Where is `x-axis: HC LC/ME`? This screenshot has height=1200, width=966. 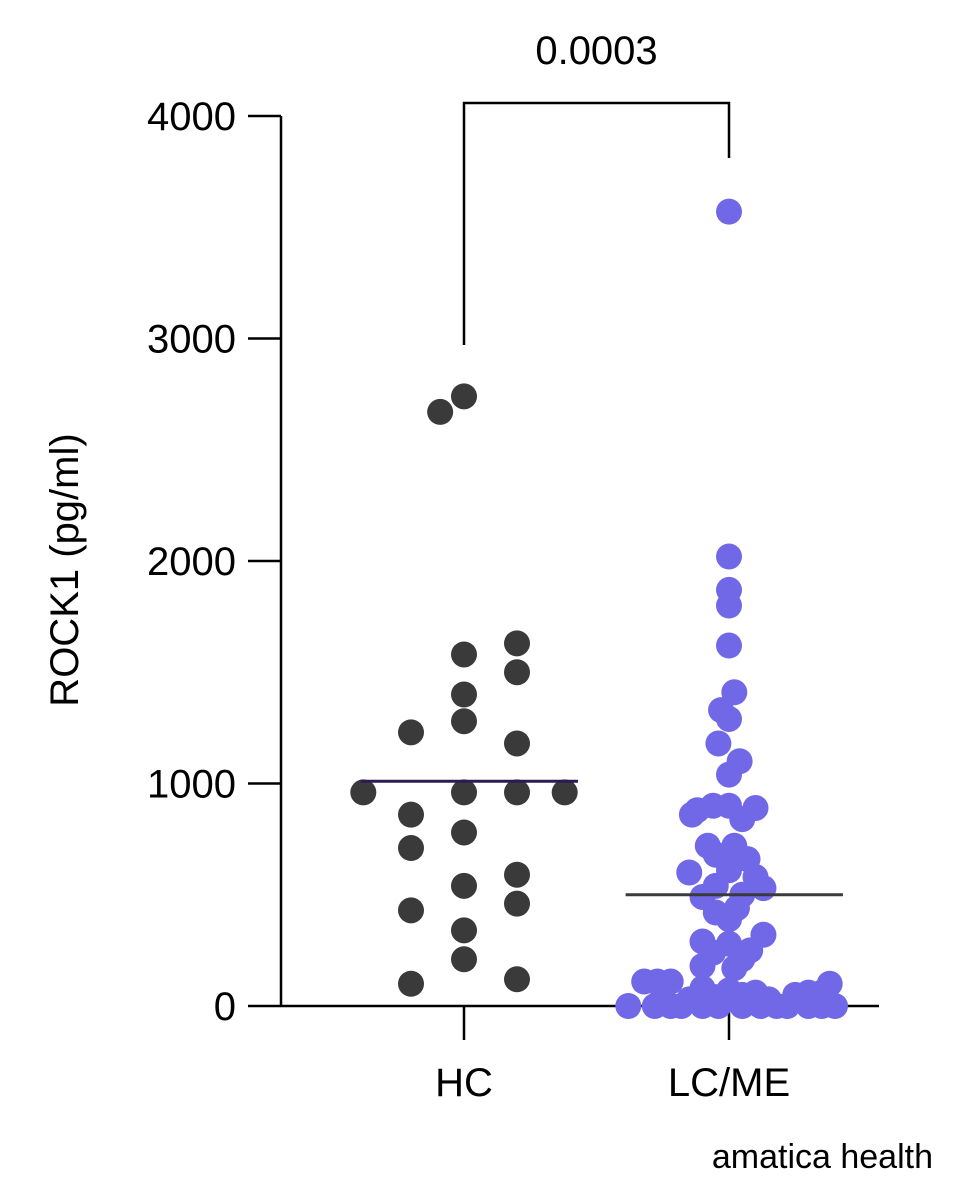 x-axis: HC LC/ME is located at coordinates (580, 1054).